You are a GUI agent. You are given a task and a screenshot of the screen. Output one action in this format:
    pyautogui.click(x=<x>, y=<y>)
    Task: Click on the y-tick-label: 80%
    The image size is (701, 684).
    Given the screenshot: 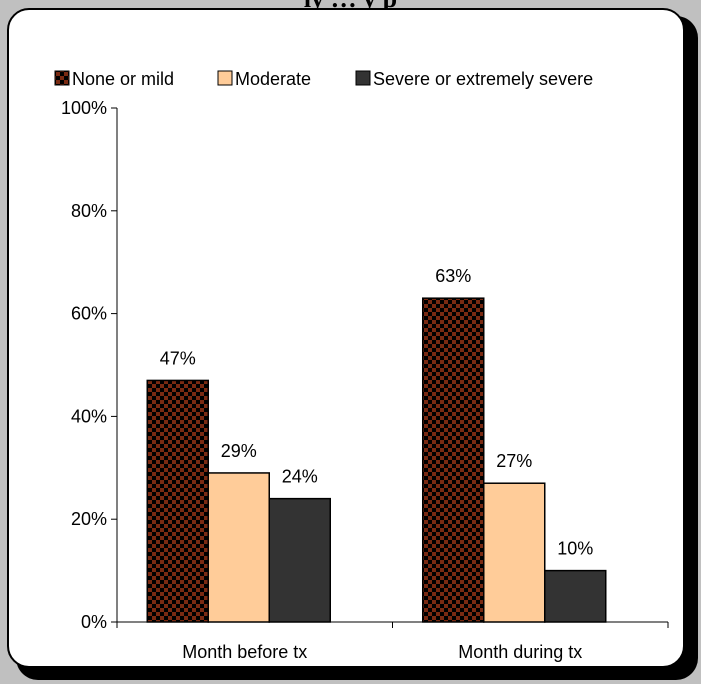 What is the action you would take?
    pyautogui.click(x=89, y=211)
    